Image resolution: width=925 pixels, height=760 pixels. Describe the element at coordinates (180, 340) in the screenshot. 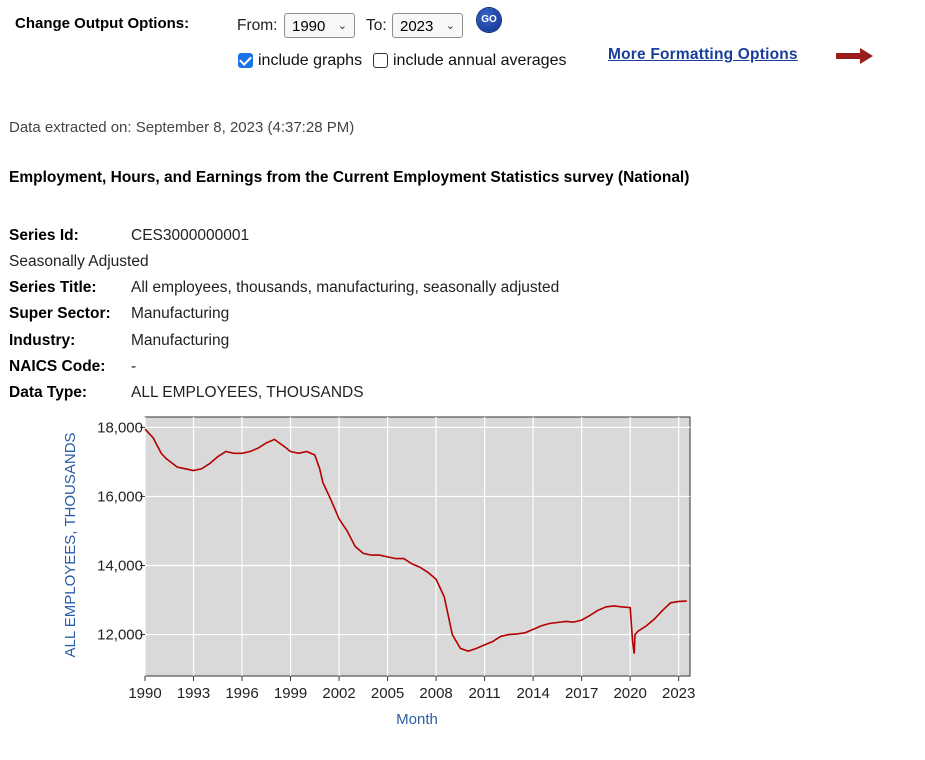

I see `industry-value: Manufacturing` at that location.